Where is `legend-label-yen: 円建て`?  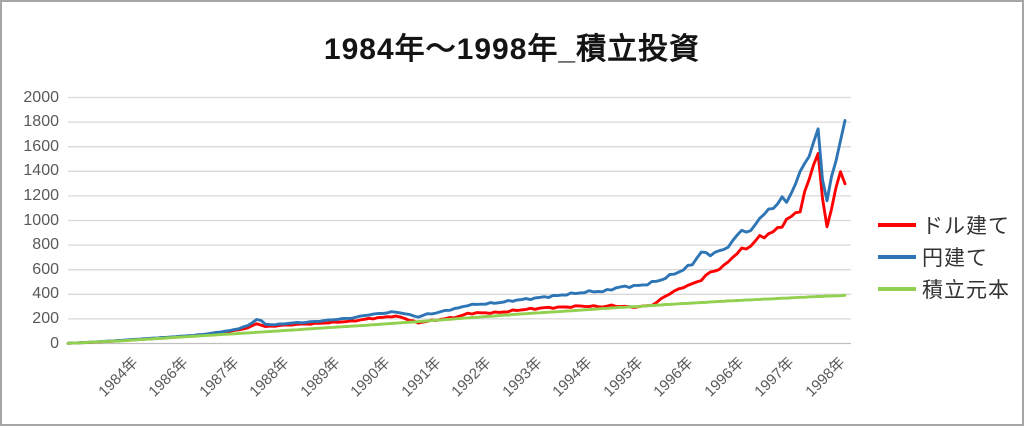 legend-label-yen: 円建て is located at coordinates (955, 258).